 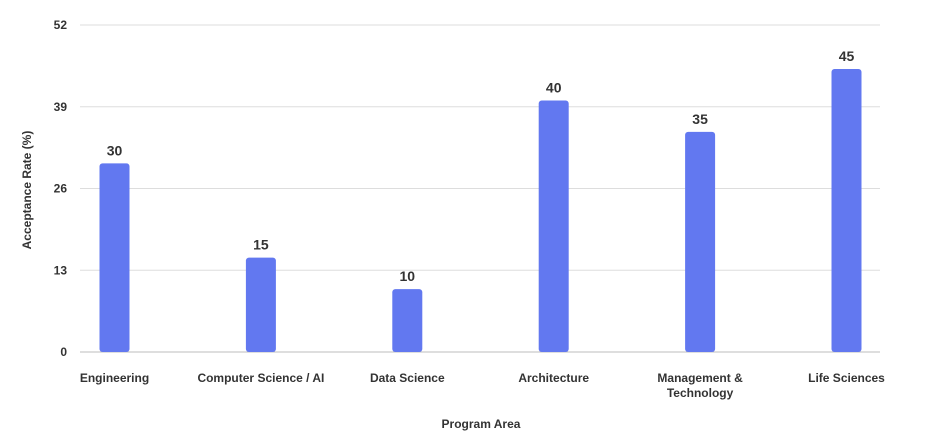 I want to click on x-tick-label: Data Science, so click(x=407, y=378).